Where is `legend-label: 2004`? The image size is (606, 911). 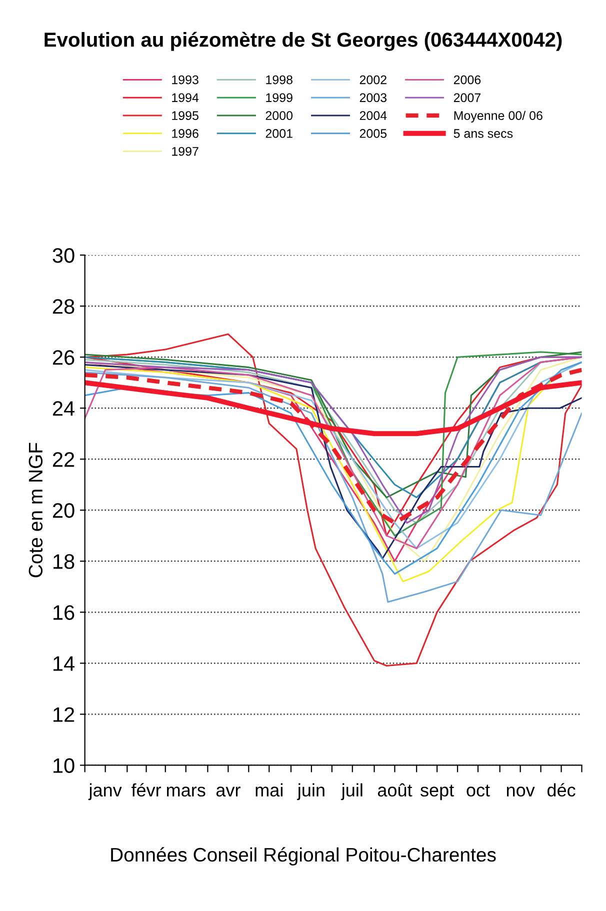
legend-label: 2004 is located at coordinates (373, 115).